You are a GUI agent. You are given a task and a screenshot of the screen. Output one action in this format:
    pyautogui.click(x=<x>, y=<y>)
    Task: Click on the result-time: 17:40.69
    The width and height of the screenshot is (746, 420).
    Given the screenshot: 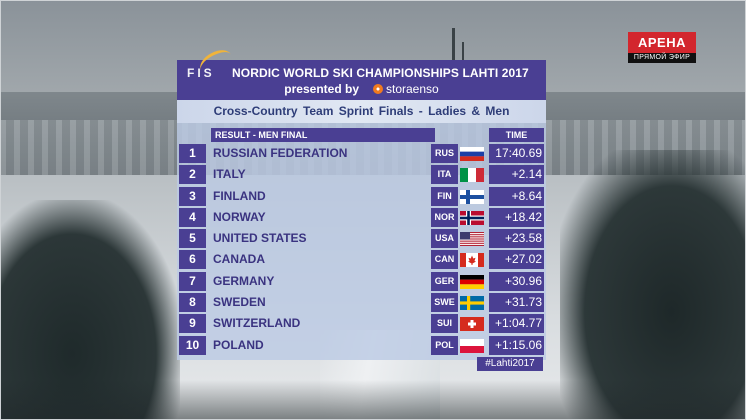 What is the action you would take?
    pyautogui.click(x=516, y=153)
    